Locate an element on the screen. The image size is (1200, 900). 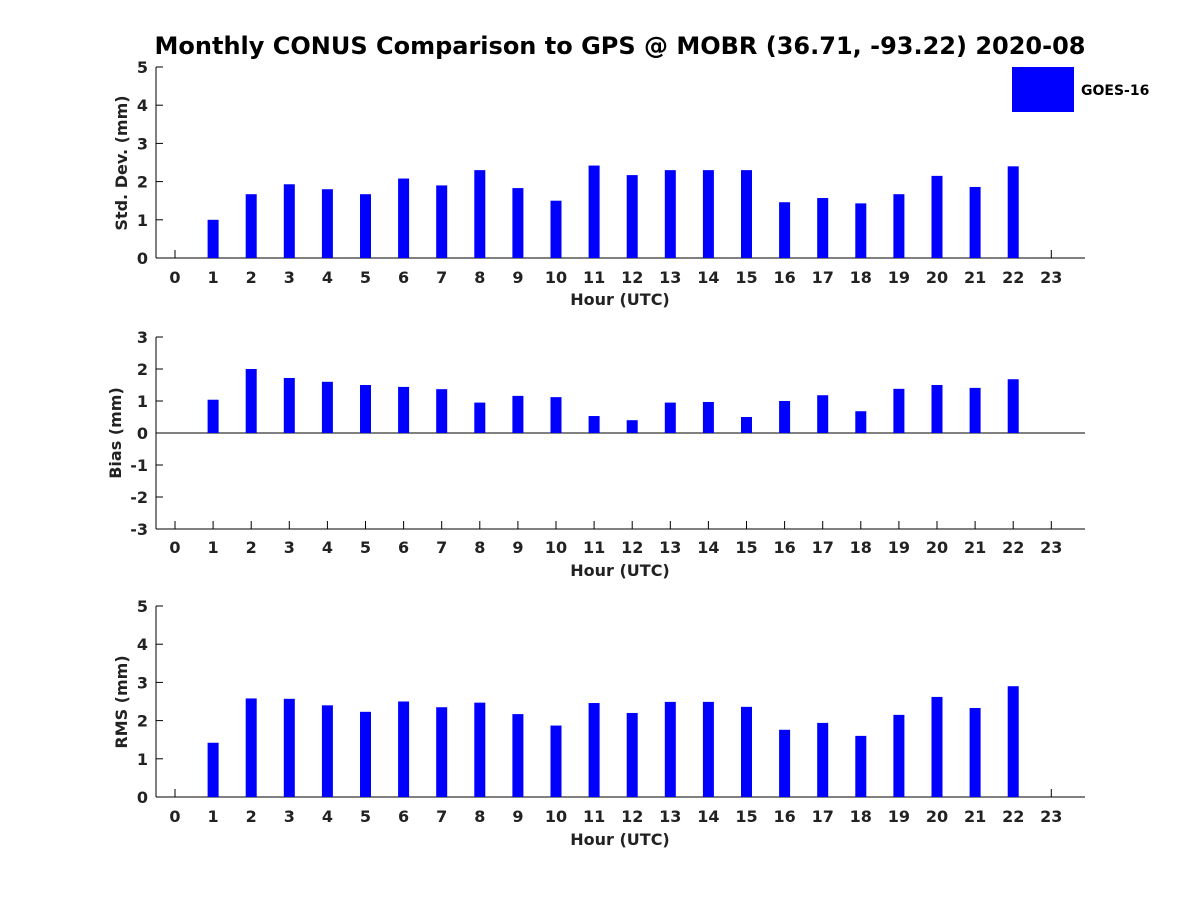
rms-xtick-label: 17 is located at coordinates (823, 816).